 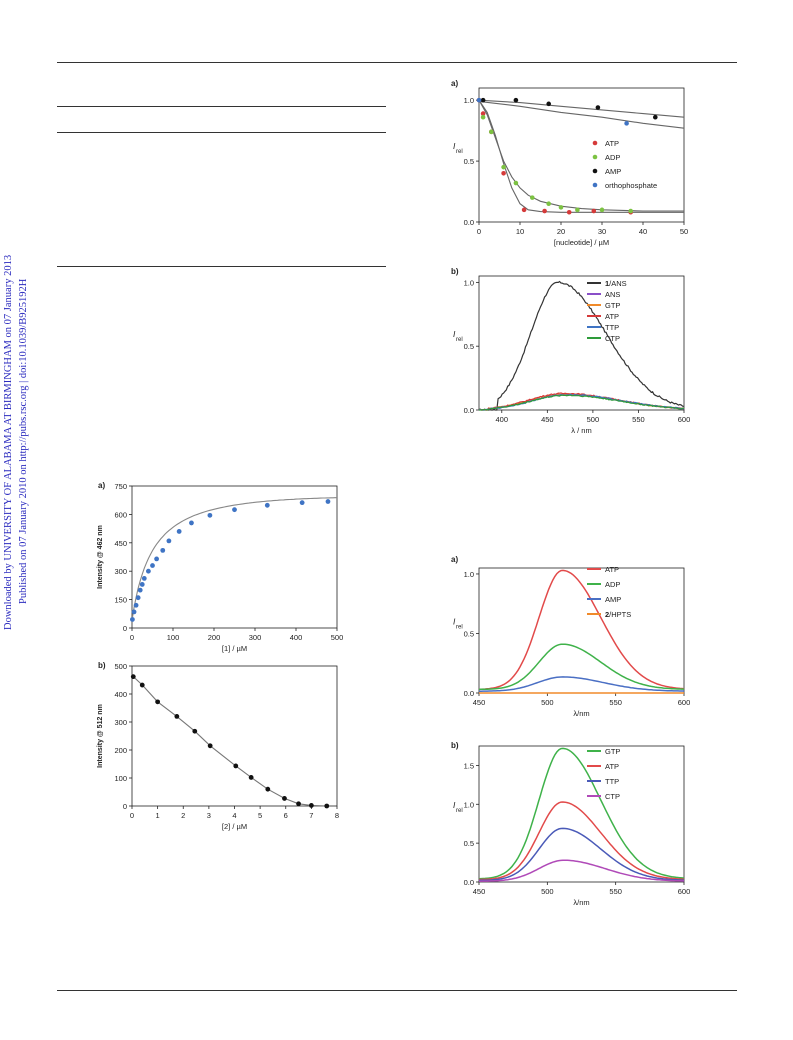 What do you see at coordinates (612, 157) in the screenshot?
I see `legend-label: ADP` at bounding box center [612, 157].